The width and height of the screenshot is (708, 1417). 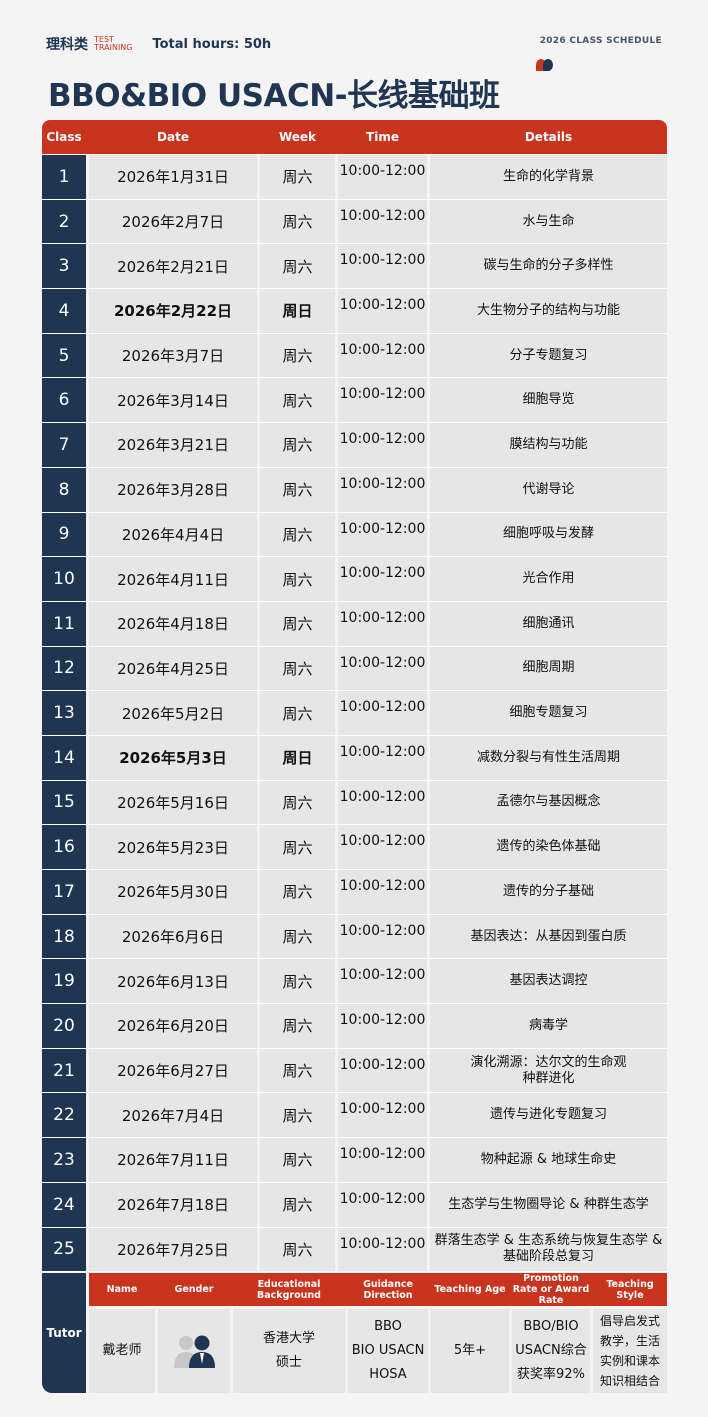 I want to click on table-row: 19 2026年6月13日 周六 10:00-12:00 基因表达调控, so click(x=354, y=982).